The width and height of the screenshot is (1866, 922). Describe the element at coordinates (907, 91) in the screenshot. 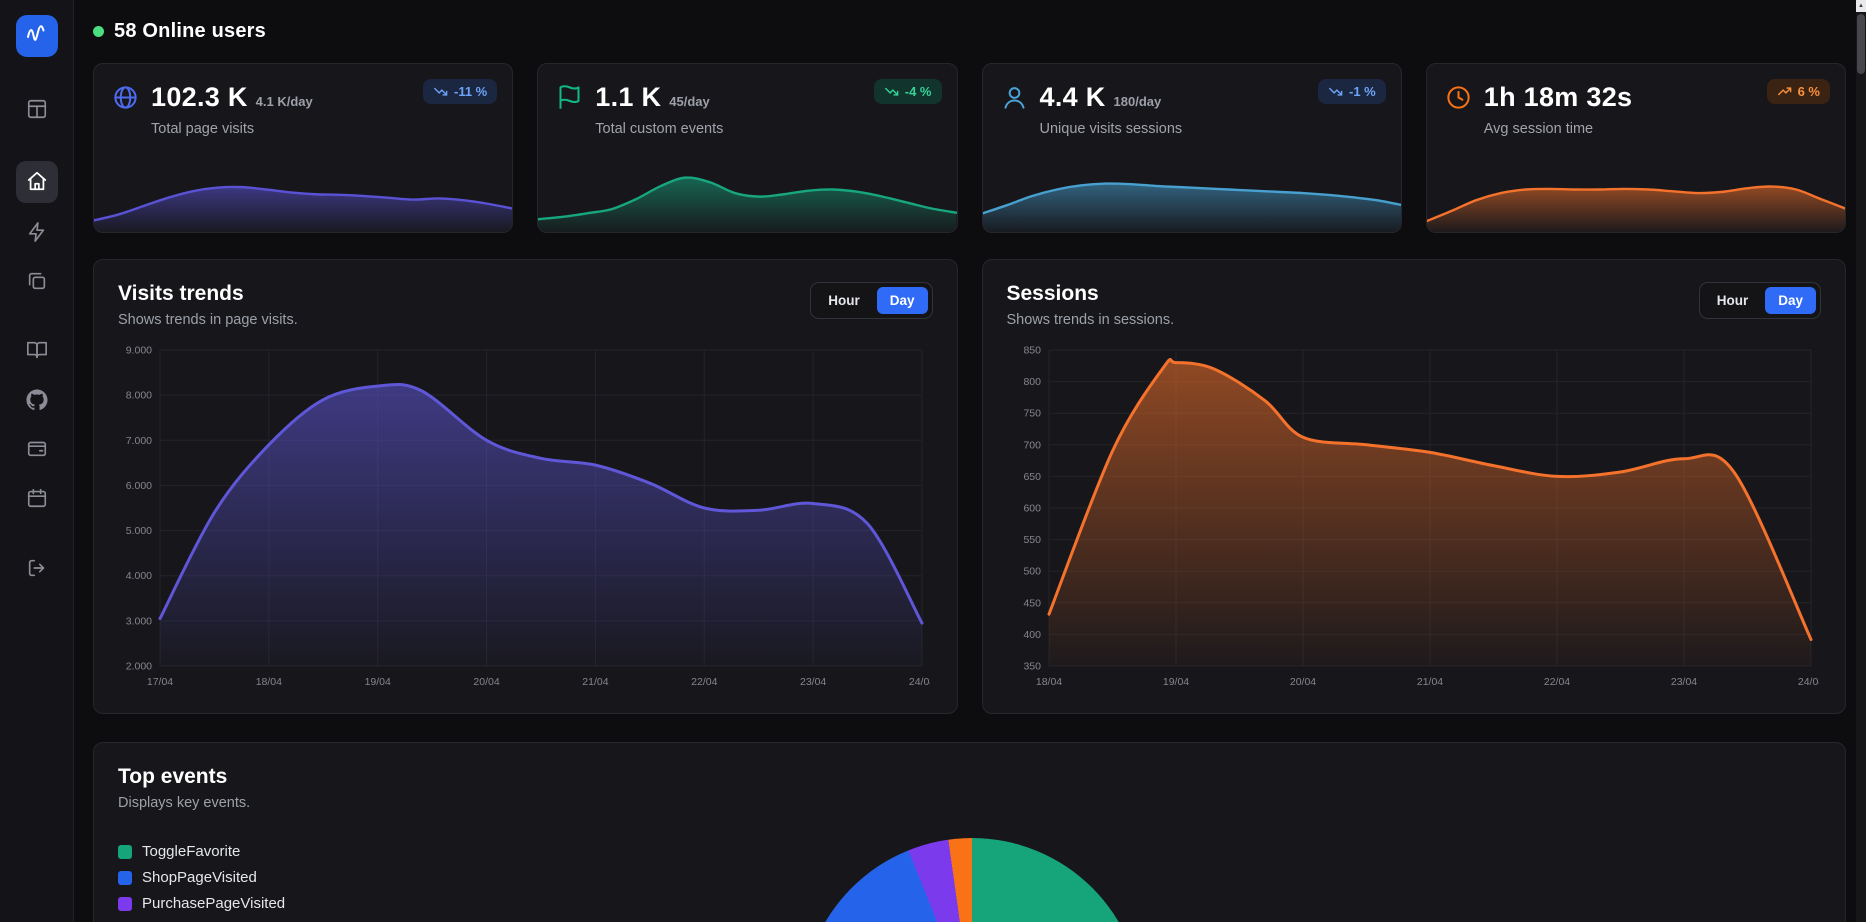

I see `trend-badge: -4 %` at that location.